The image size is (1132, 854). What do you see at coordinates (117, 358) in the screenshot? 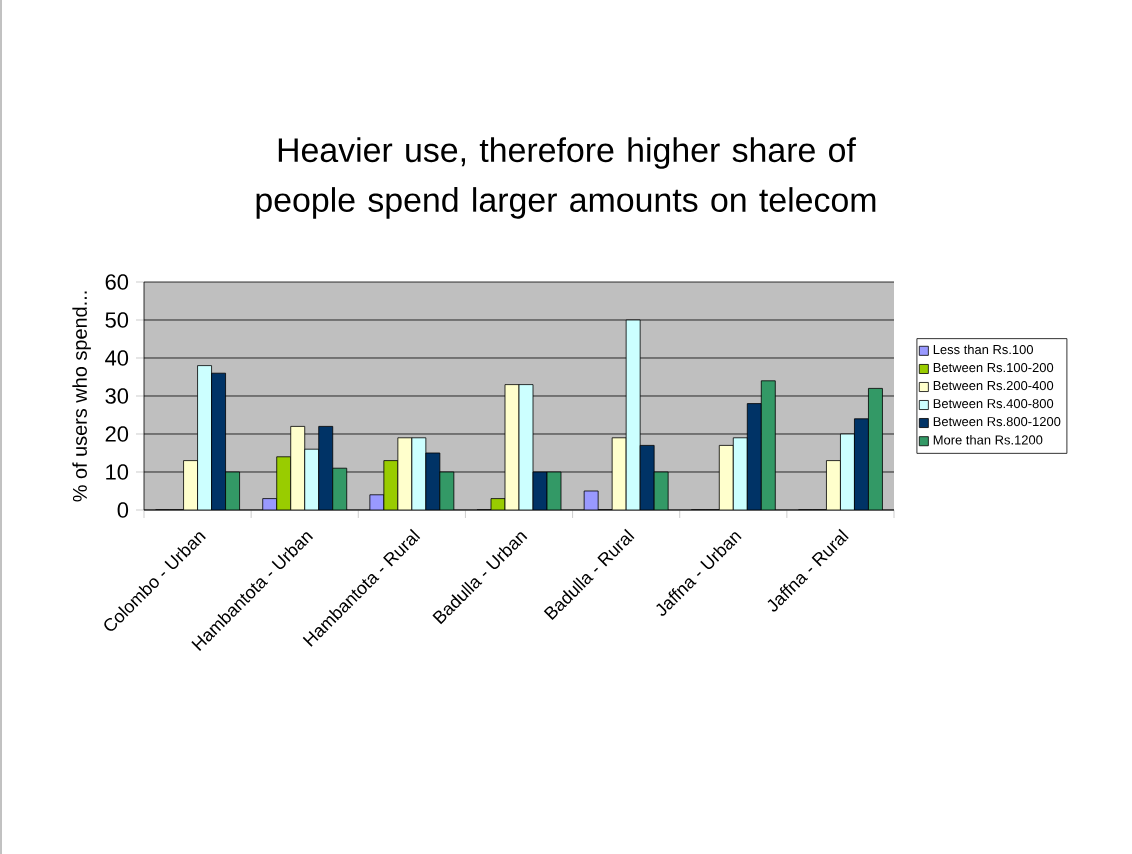
I see `y-tick-label: 40` at bounding box center [117, 358].